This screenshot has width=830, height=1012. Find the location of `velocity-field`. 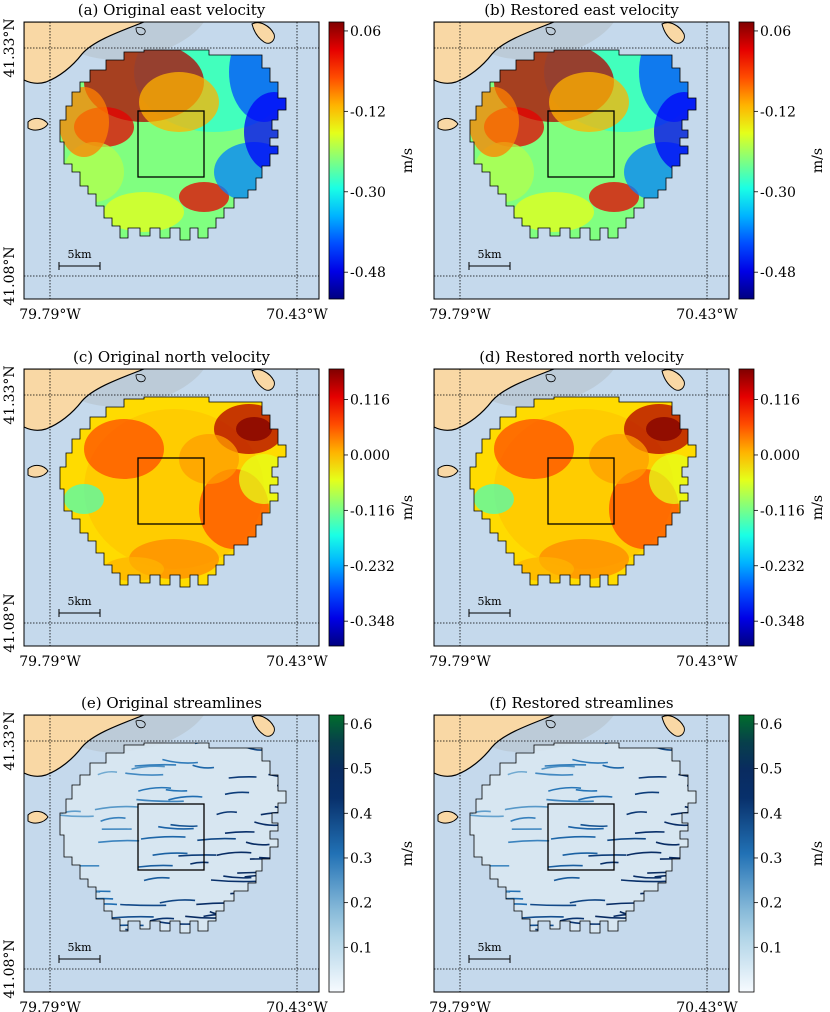

velocity-field is located at coordinates (583, 492).